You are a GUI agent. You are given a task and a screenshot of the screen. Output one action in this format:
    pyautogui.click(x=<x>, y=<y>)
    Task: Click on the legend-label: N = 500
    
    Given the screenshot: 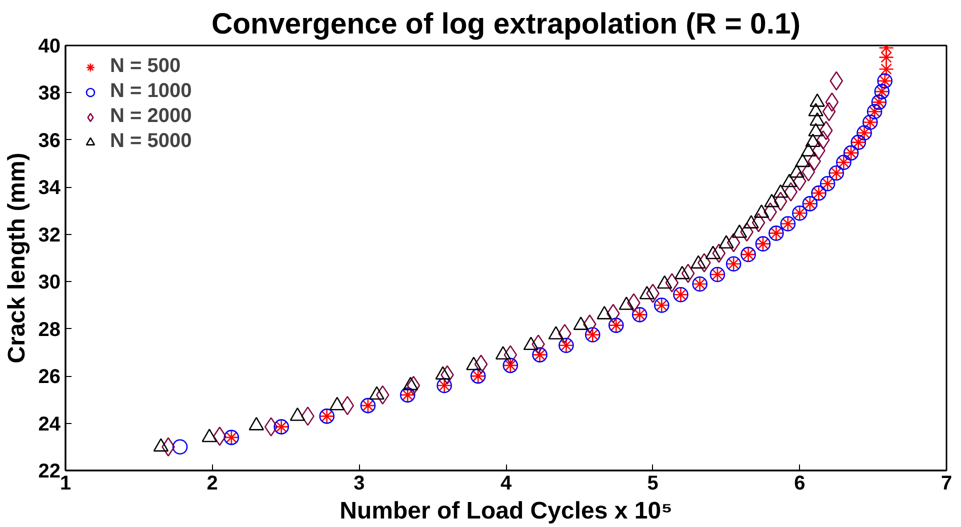 What is the action you would take?
    pyautogui.click(x=145, y=66)
    